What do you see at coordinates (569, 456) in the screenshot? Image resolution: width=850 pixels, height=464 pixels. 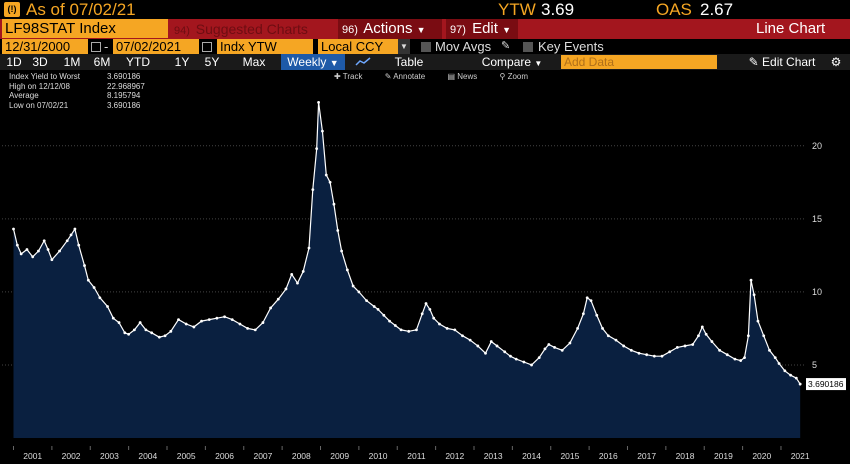 I see `x-tick-label: 2015` at bounding box center [569, 456].